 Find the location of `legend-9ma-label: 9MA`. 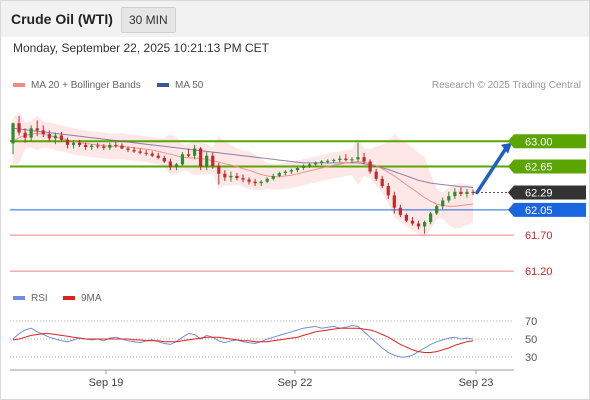

legend-9ma-label: 9MA is located at coordinates (91, 298).